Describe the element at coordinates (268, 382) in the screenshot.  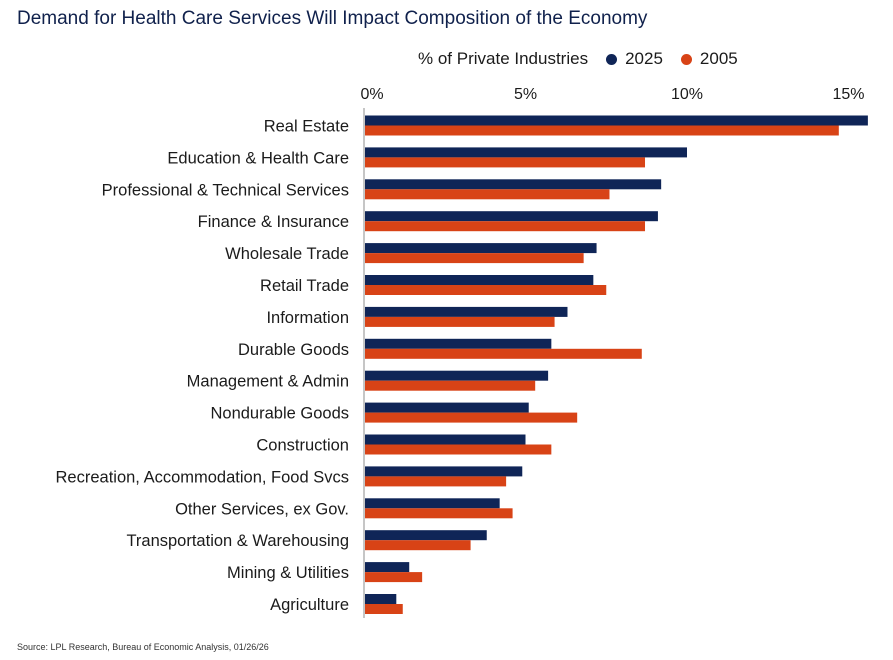
I see `category-label: Management & Admin` at that location.